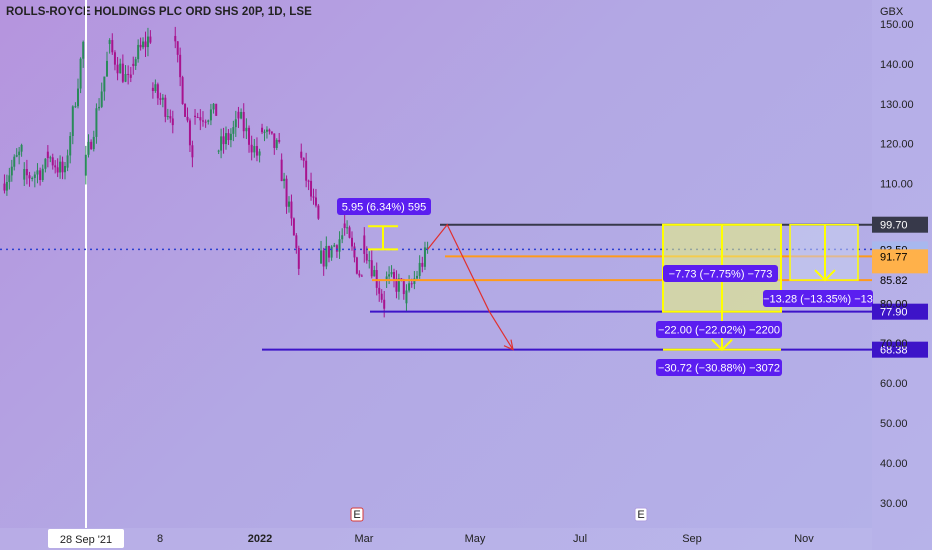 The image size is (932, 550). What do you see at coordinates (436, 539) in the screenshot?
I see `time-axis` at bounding box center [436, 539].